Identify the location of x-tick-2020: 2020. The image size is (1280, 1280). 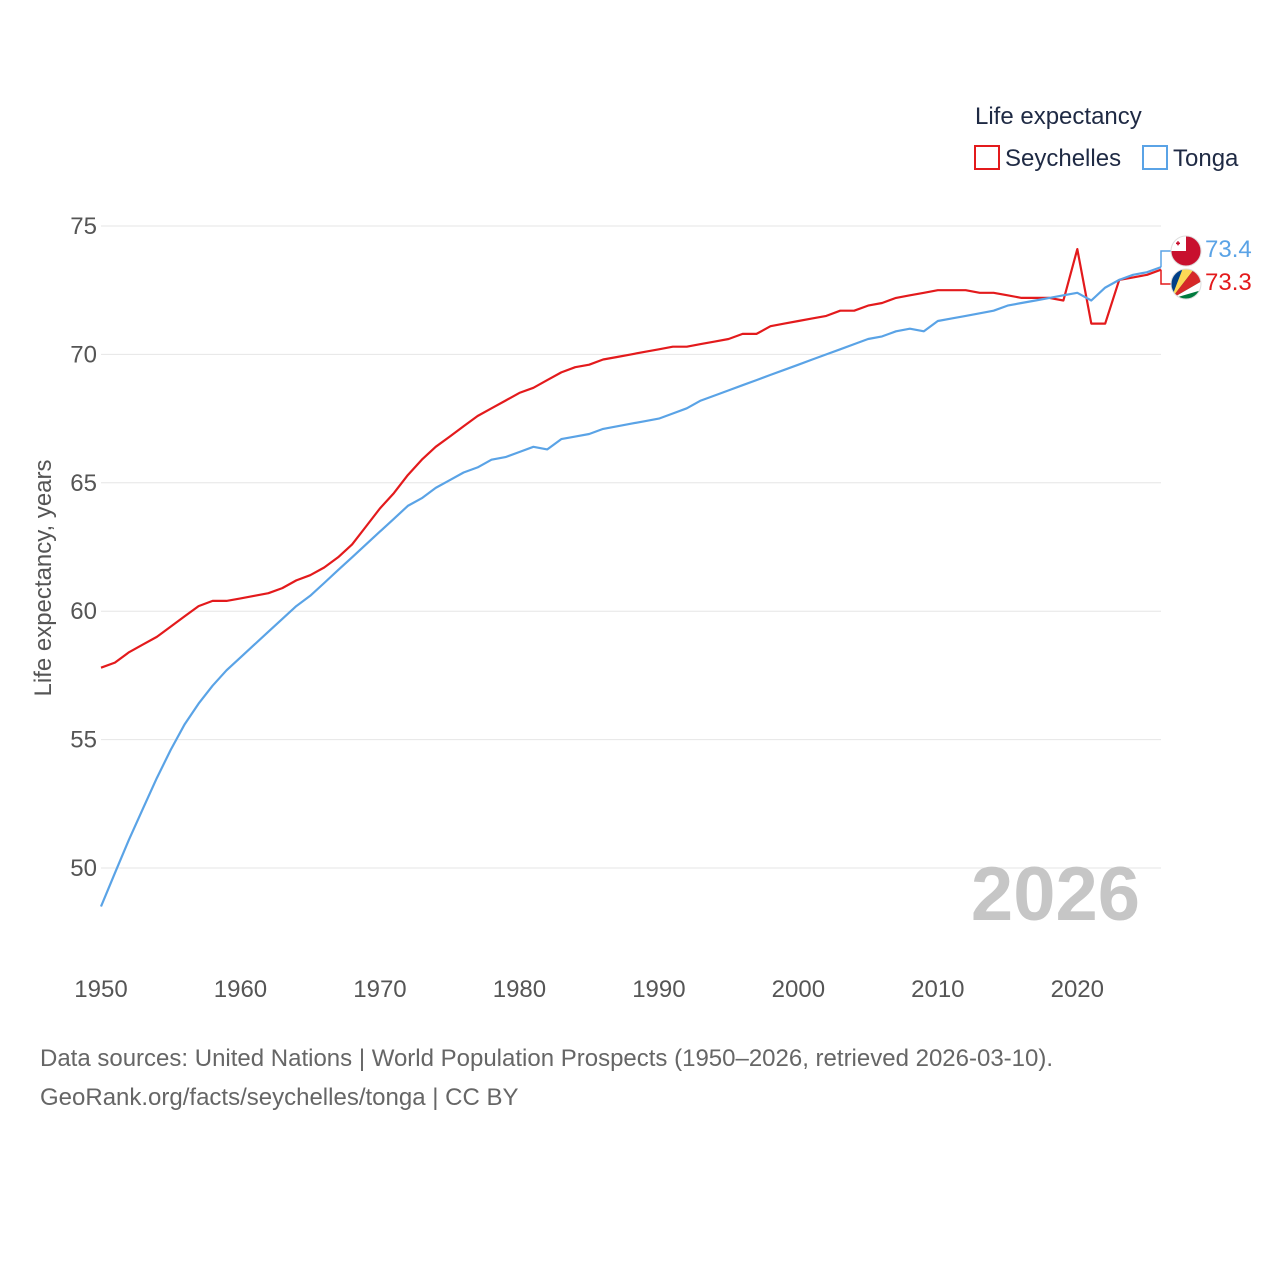
(1077, 989).